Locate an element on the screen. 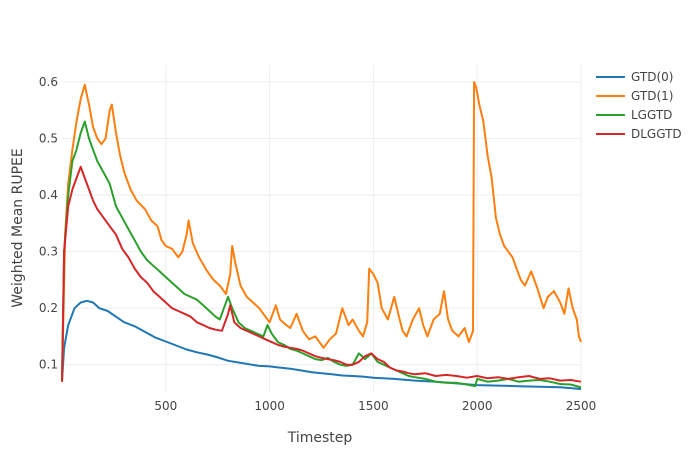 The height and width of the screenshot is (454, 700). legend-item: GTD(1) is located at coordinates (634, 96).